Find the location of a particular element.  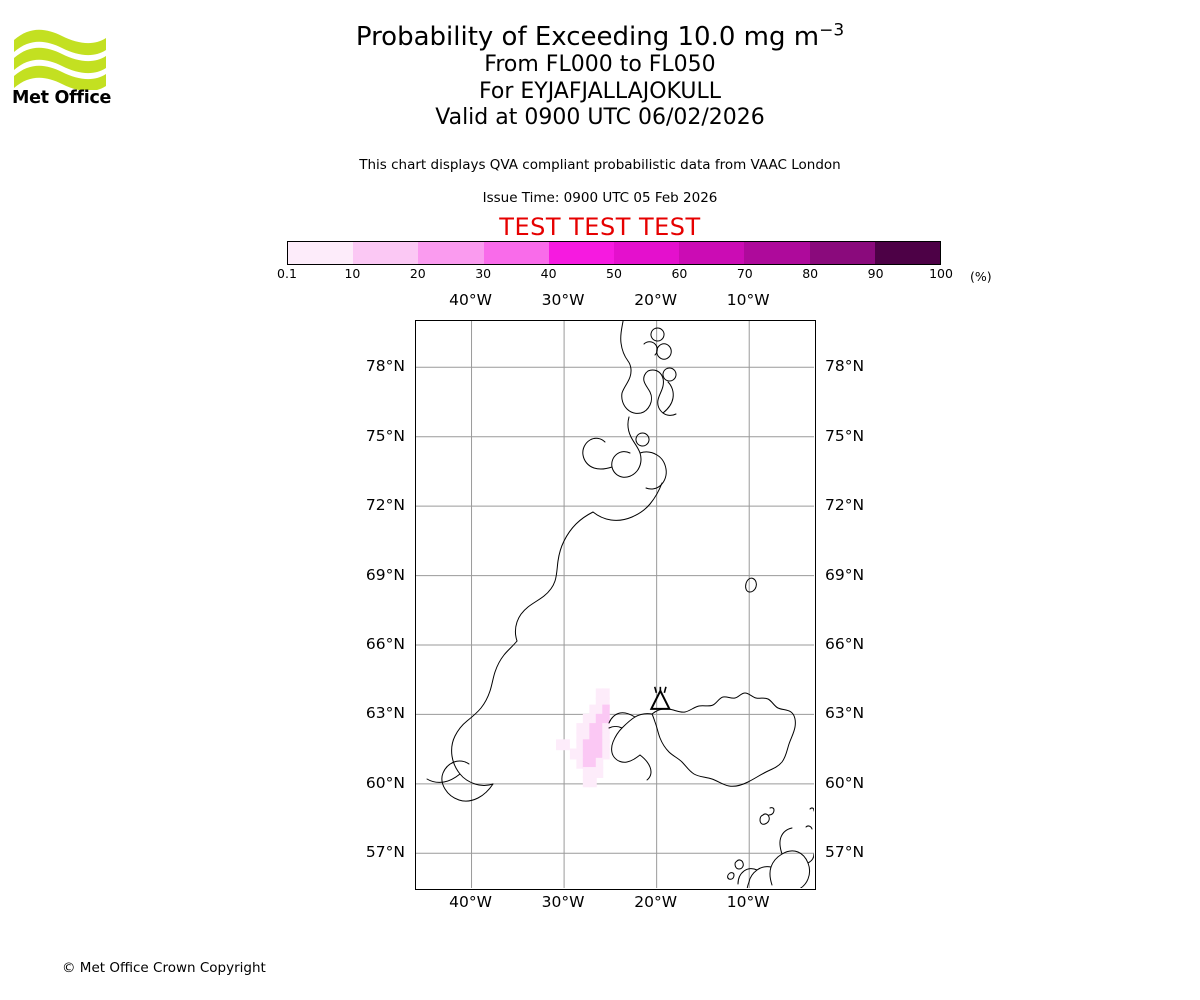

valid-time-line: Valid at 0900 UTC 06/02/2026 is located at coordinates (600, 117).